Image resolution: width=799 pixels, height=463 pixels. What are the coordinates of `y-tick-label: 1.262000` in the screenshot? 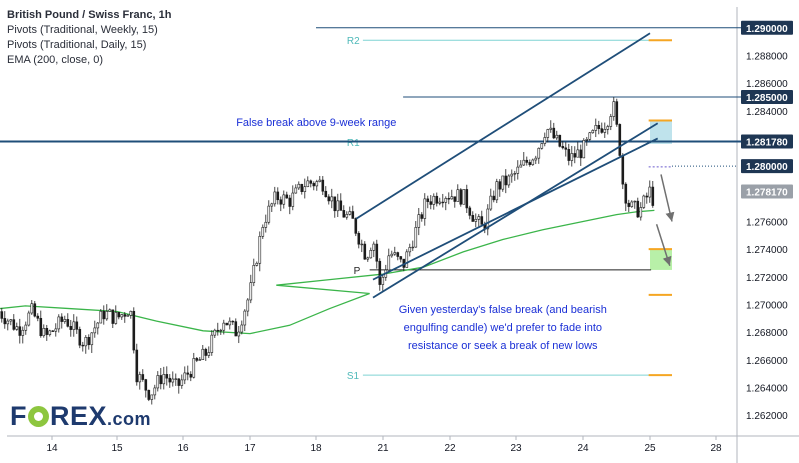 It's located at (767, 416).